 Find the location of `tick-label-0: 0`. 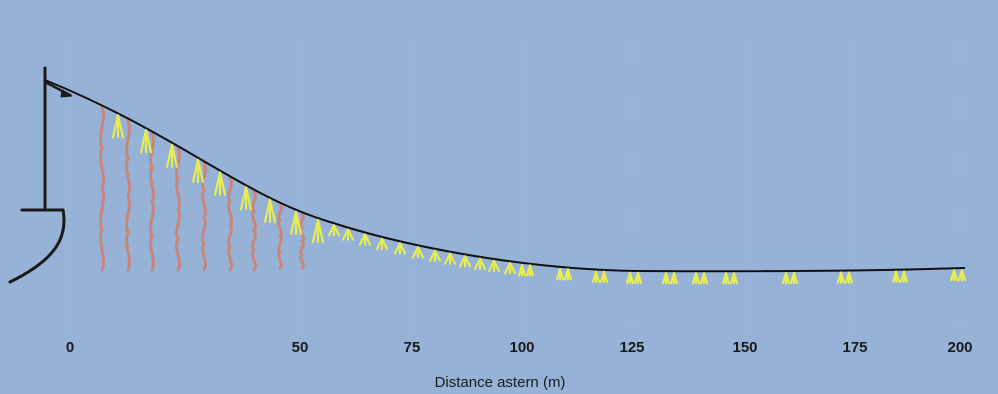

tick-label-0: 0 is located at coordinates (70, 347).